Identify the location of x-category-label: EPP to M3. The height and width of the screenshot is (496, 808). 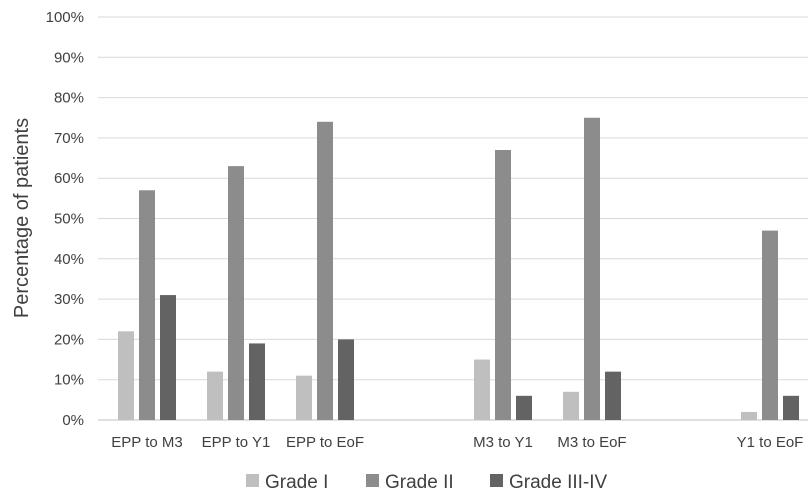
(146, 442).